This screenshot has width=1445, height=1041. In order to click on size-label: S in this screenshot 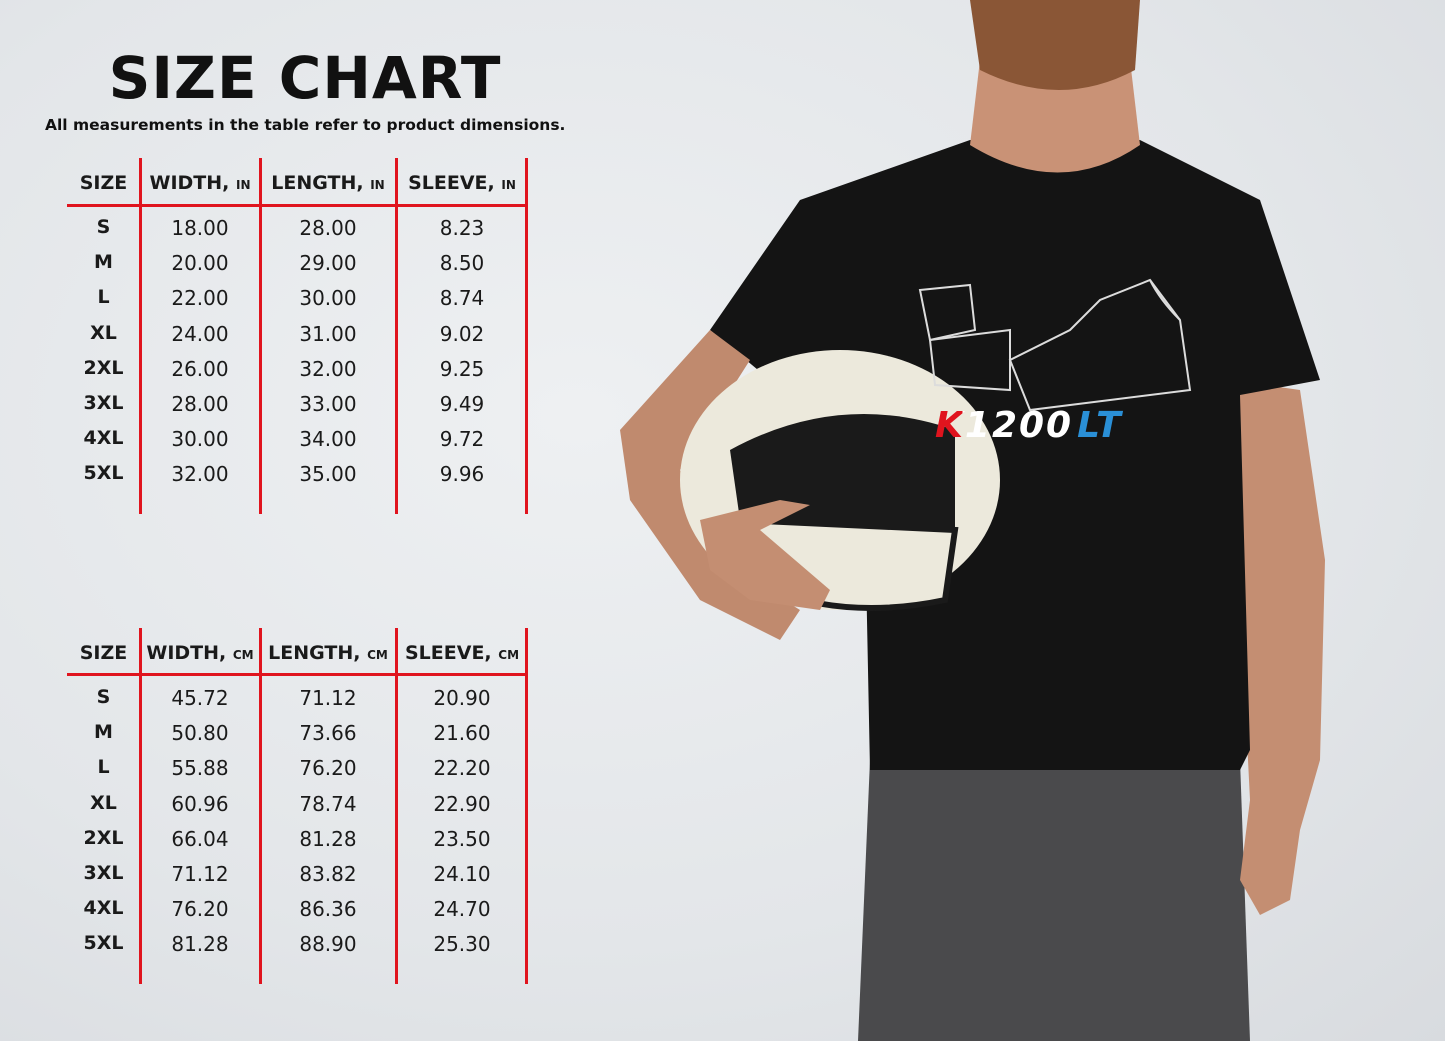, I will do `click(103, 227)`.